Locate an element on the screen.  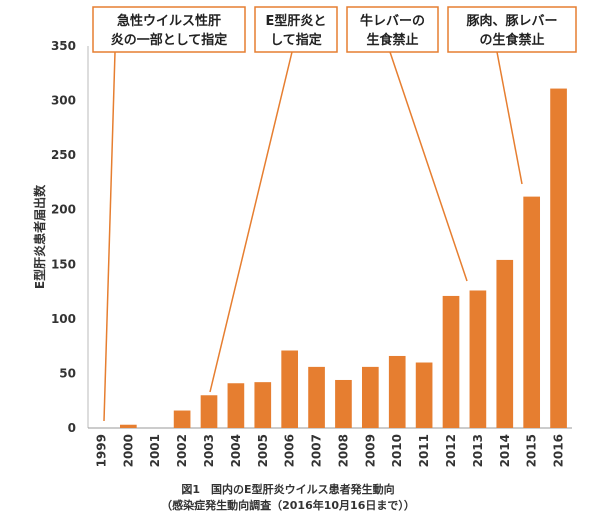
x-tick-label: 1999 is located at coordinates (101, 450).